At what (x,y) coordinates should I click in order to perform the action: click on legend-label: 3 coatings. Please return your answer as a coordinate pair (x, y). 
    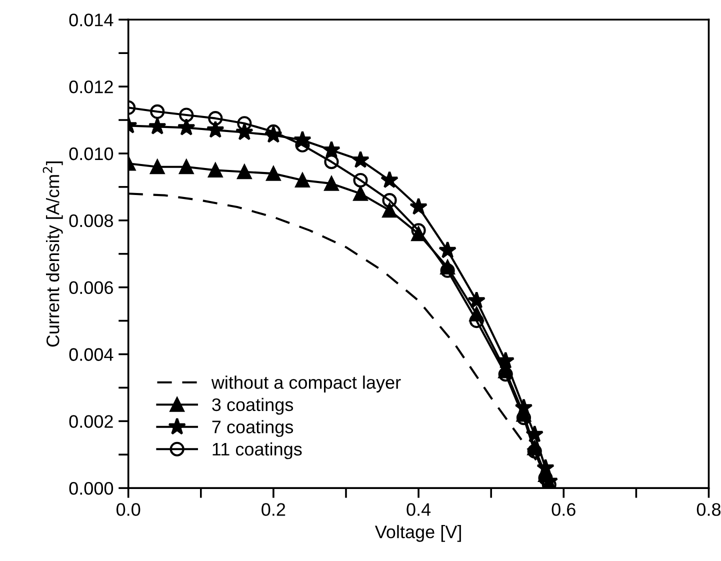
    Looking at the image, I should click on (253, 406).